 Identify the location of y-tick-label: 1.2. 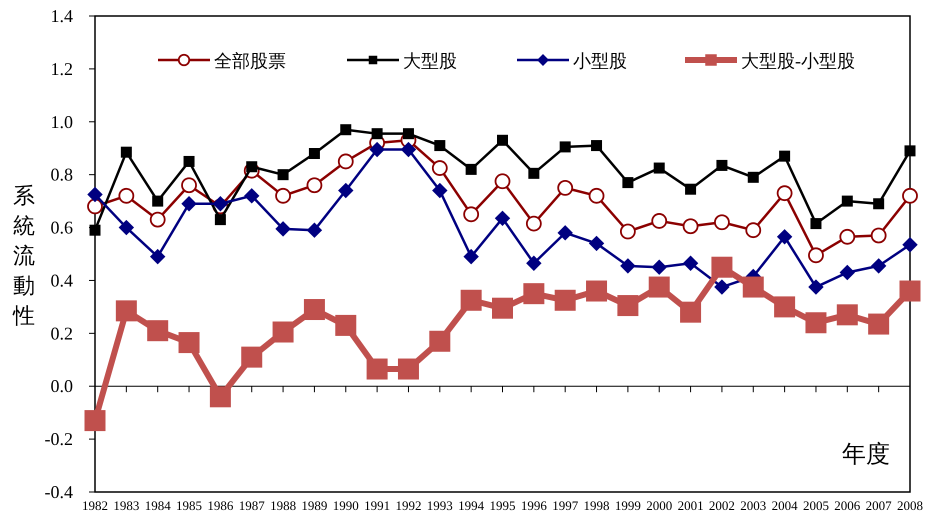
(61, 68).